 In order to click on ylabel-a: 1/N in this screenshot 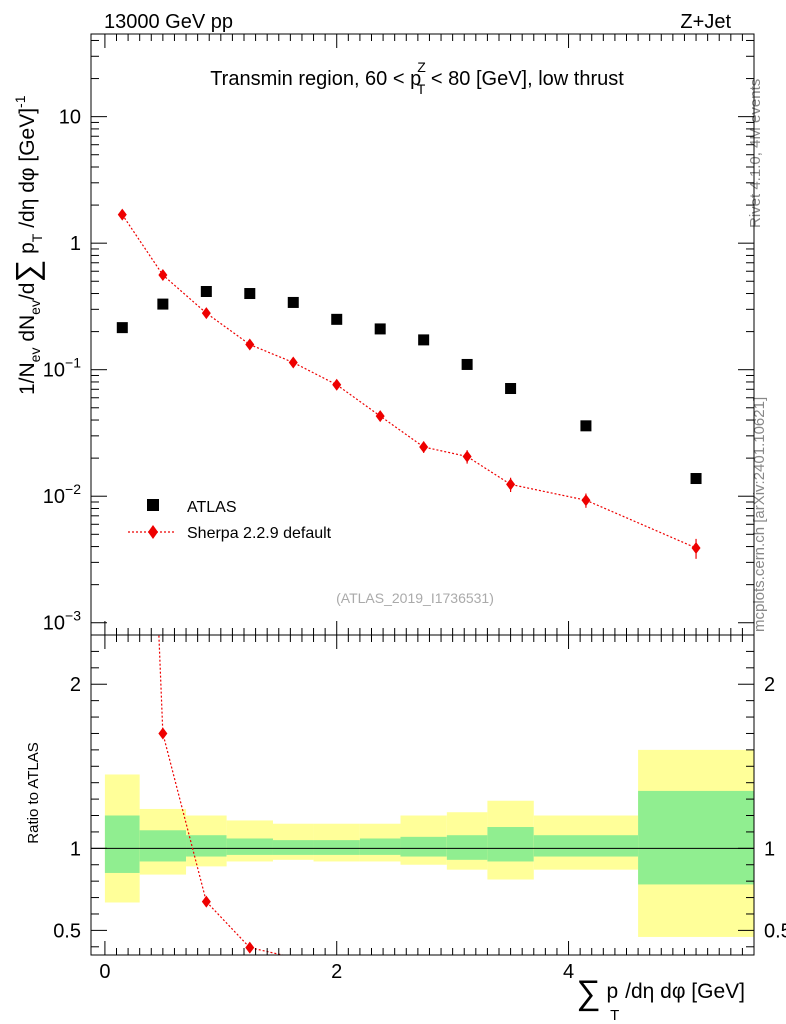, I will do `click(27, 378)`.